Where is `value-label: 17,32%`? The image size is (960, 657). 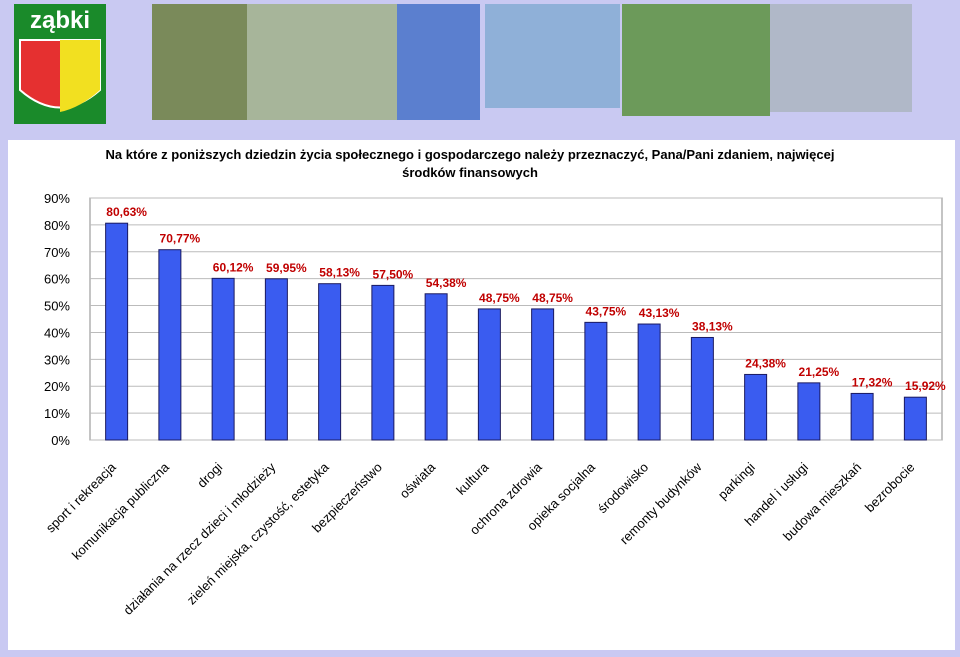
value-label: 17,32% is located at coordinates (872, 382).